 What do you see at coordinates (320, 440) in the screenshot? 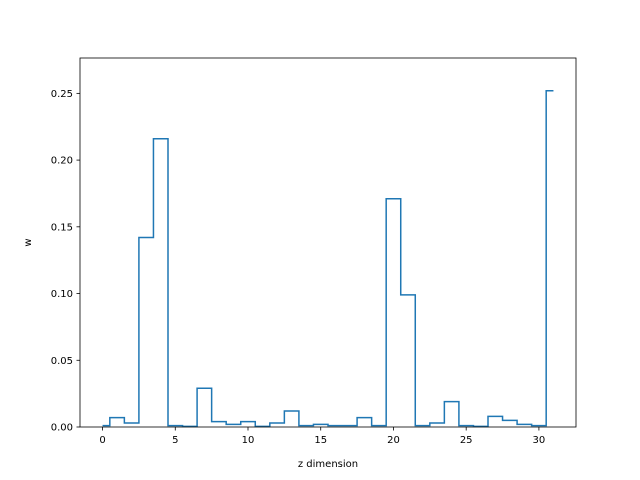
I see `x-tick-label: 15` at bounding box center [320, 440].